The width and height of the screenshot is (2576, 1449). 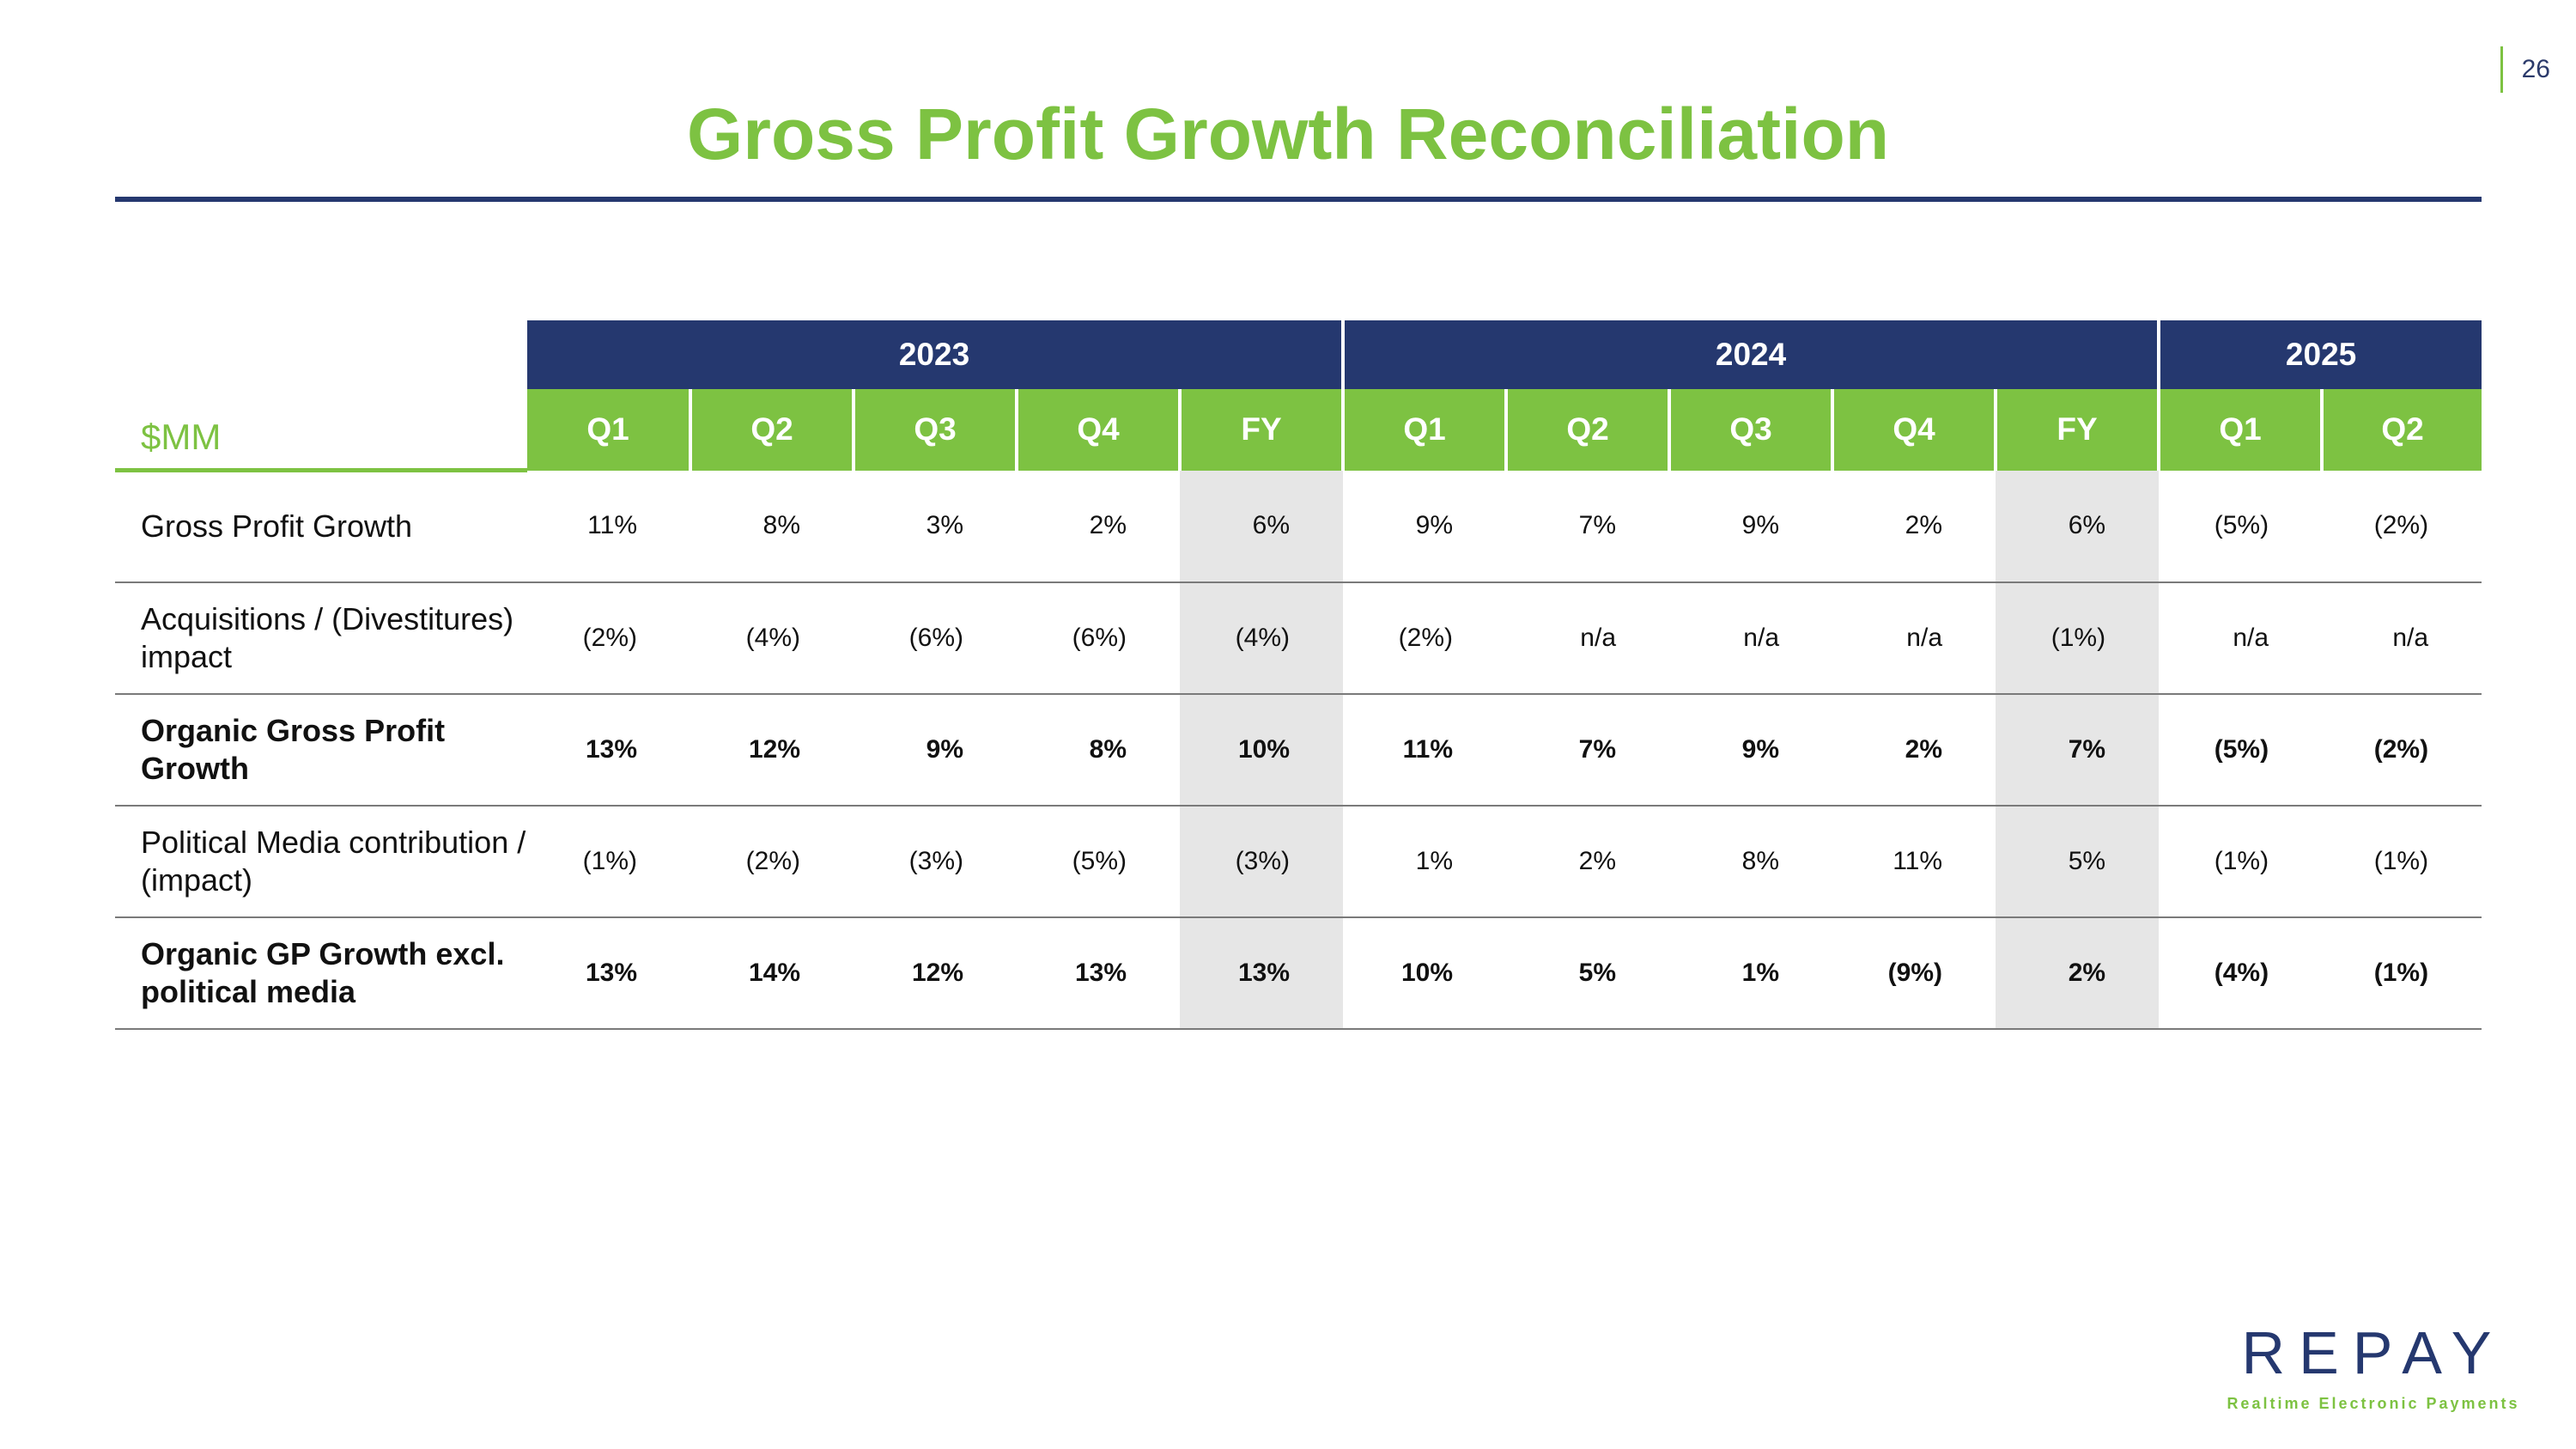 What do you see at coordinates (2374, 1352) in the screenshot?
I see `logo-wordmark: REPAY` at bounding box center [2374, 1352].